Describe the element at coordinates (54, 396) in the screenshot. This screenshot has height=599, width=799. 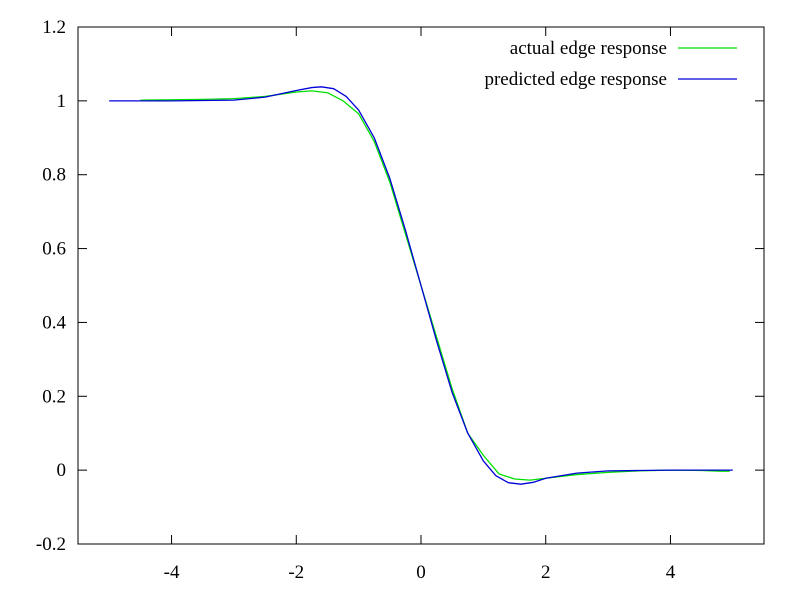
I see `y-tick-label: 0.2` at that location.